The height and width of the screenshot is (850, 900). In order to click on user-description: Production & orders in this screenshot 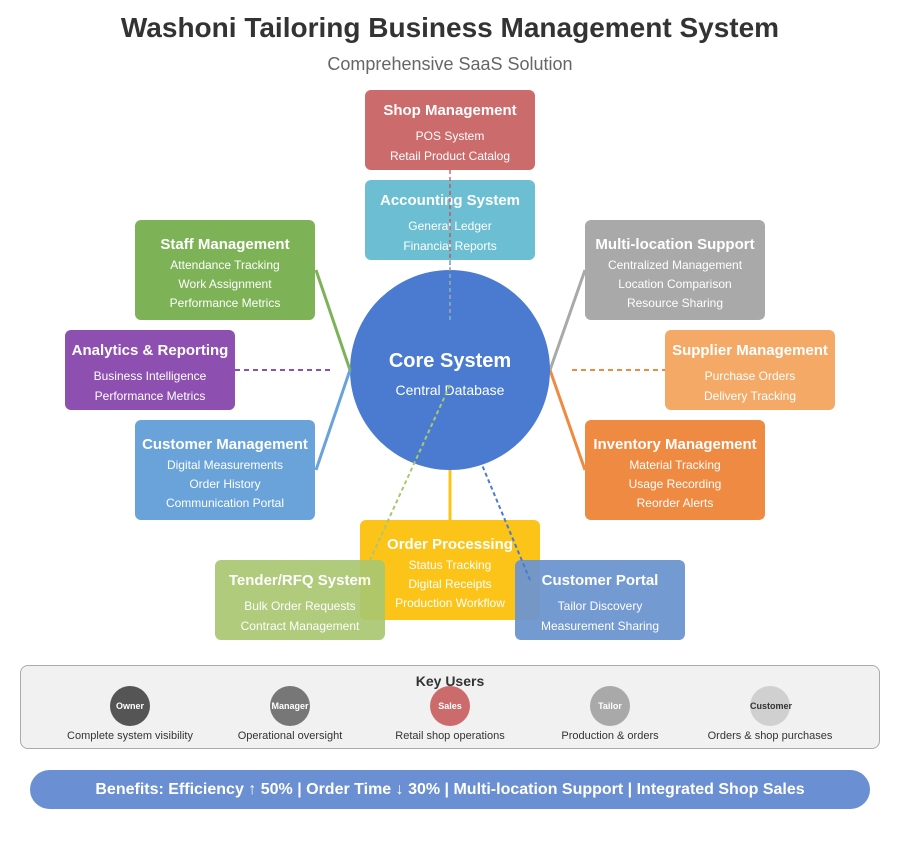, I will do `click(610, 736)`.